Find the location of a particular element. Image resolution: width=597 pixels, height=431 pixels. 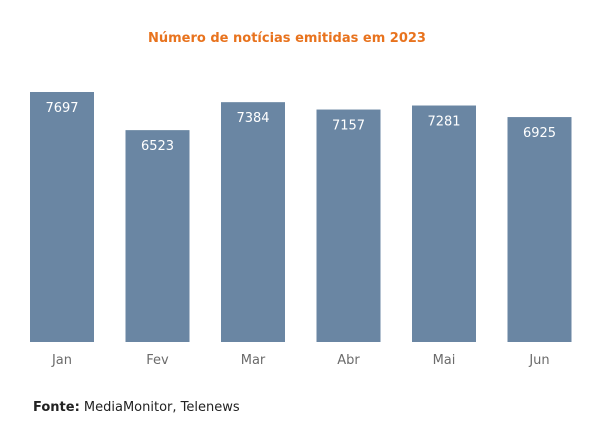

x-axis-ticks: Jan Fev Mar Abr Mai Jun is located at coordinates (300, 360).